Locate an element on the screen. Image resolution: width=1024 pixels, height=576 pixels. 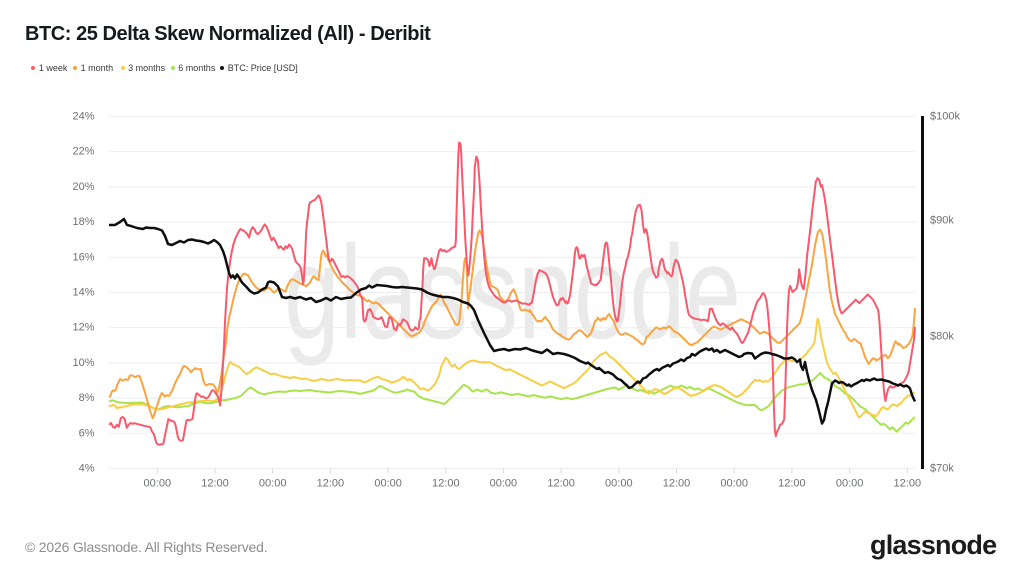
svg-text: 4% is located at coordinates (87, 469).